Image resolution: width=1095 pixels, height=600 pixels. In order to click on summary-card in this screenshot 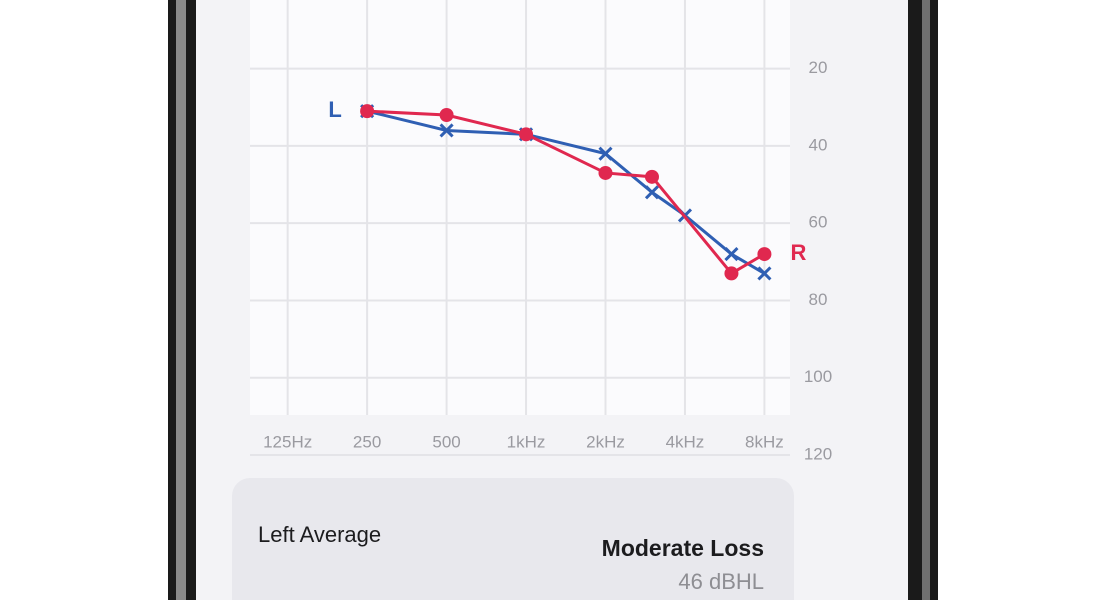, I will do `click(513, 539)`.